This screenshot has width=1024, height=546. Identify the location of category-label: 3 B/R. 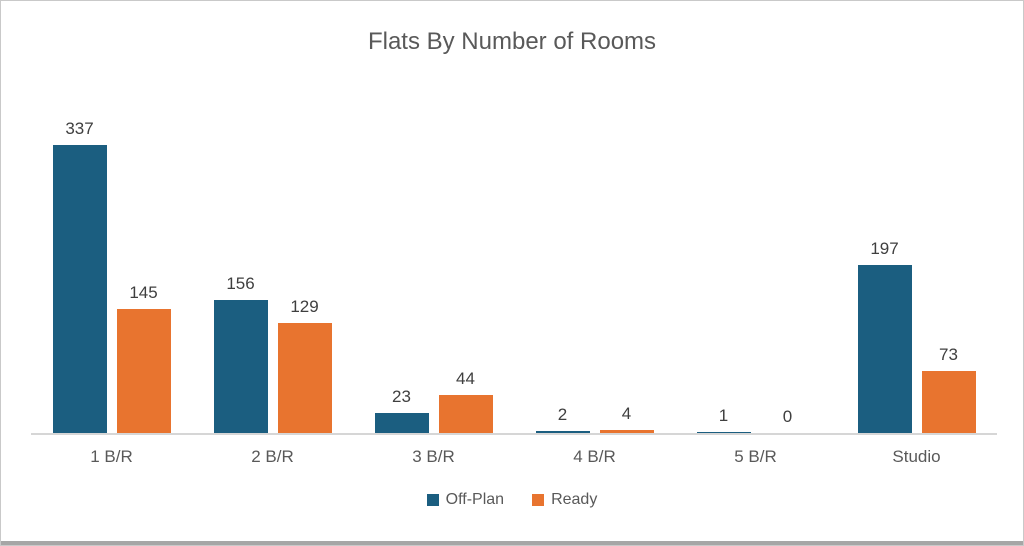
(433, 456).